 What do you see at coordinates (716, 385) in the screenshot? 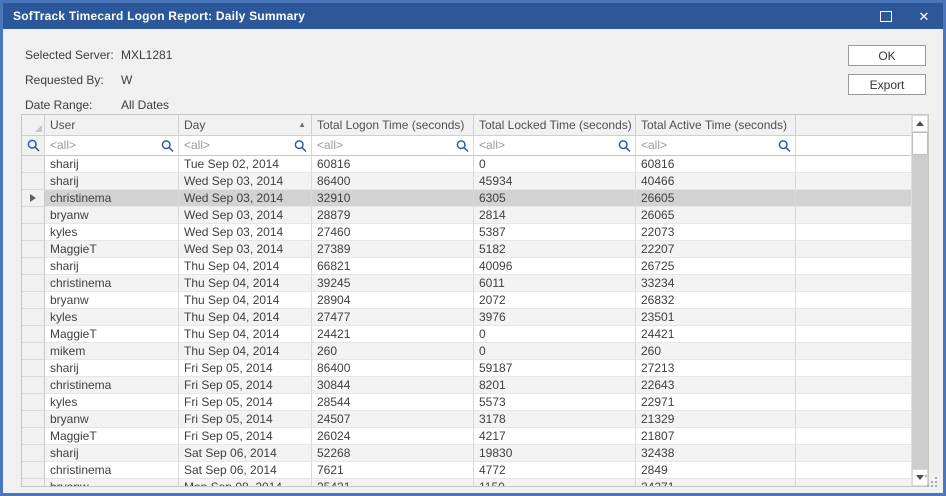
I see `cell-active: 22643` at bounding box center [716, 385].